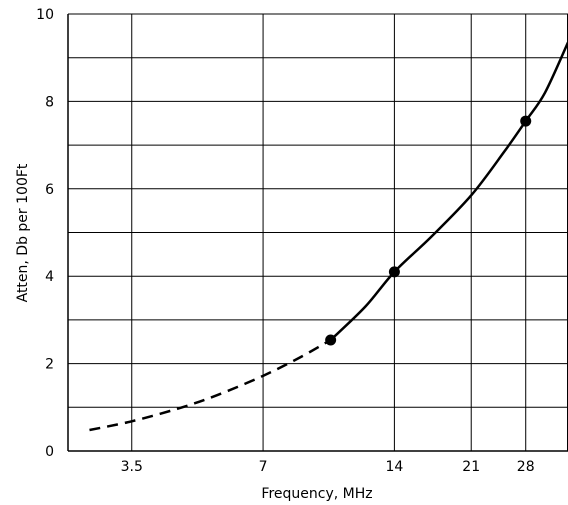 The image size is (568, 505). What do you see at coordinates (49, 102) in the screenshot?
I see `y-tick-label: 8` at bounding box center [49, 102].